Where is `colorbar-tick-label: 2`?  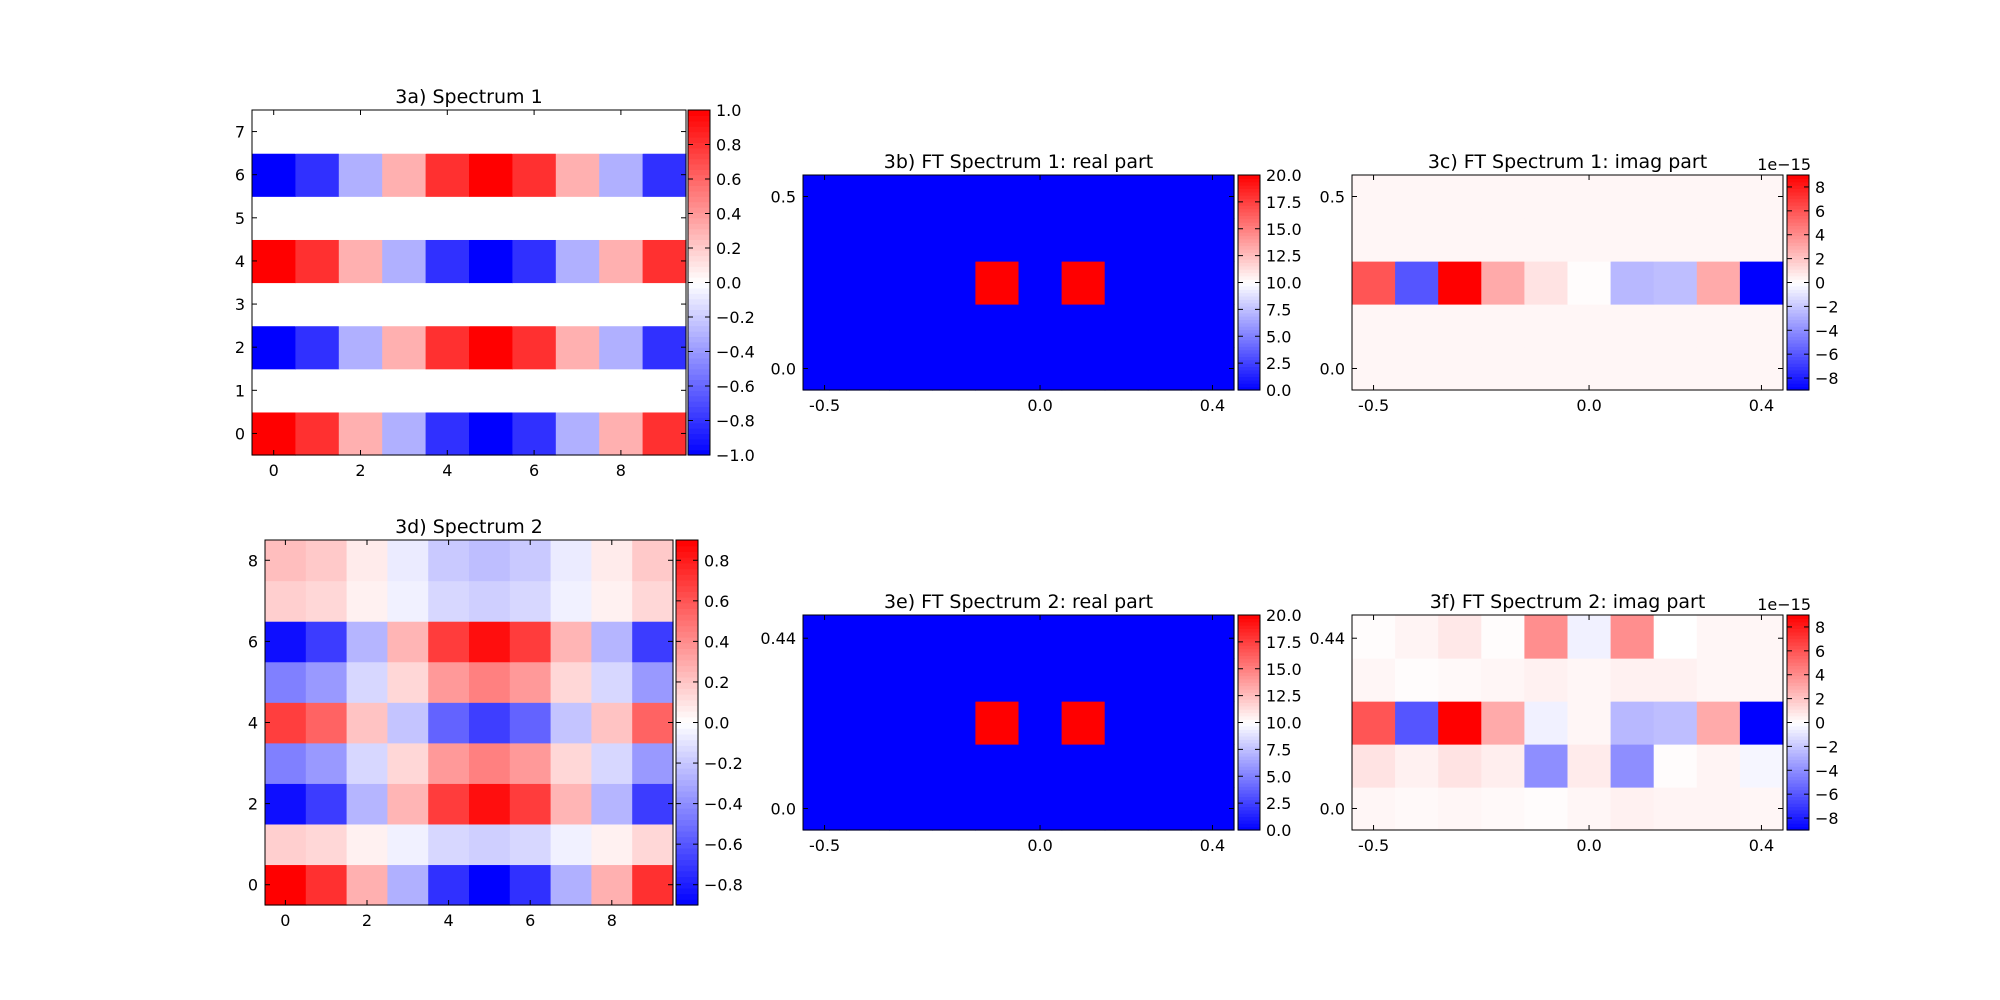 colorbar-tick-label: 2 is located at coordinates (1820, 699).